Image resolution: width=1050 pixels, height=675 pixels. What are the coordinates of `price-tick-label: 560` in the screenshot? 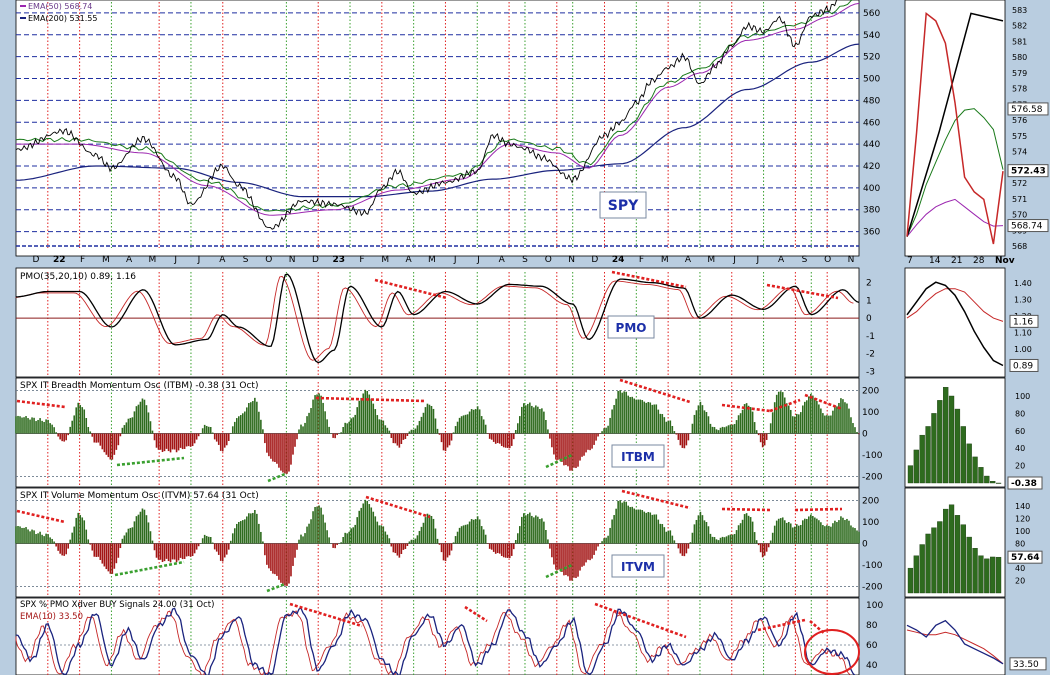 It's located at (871, 14).